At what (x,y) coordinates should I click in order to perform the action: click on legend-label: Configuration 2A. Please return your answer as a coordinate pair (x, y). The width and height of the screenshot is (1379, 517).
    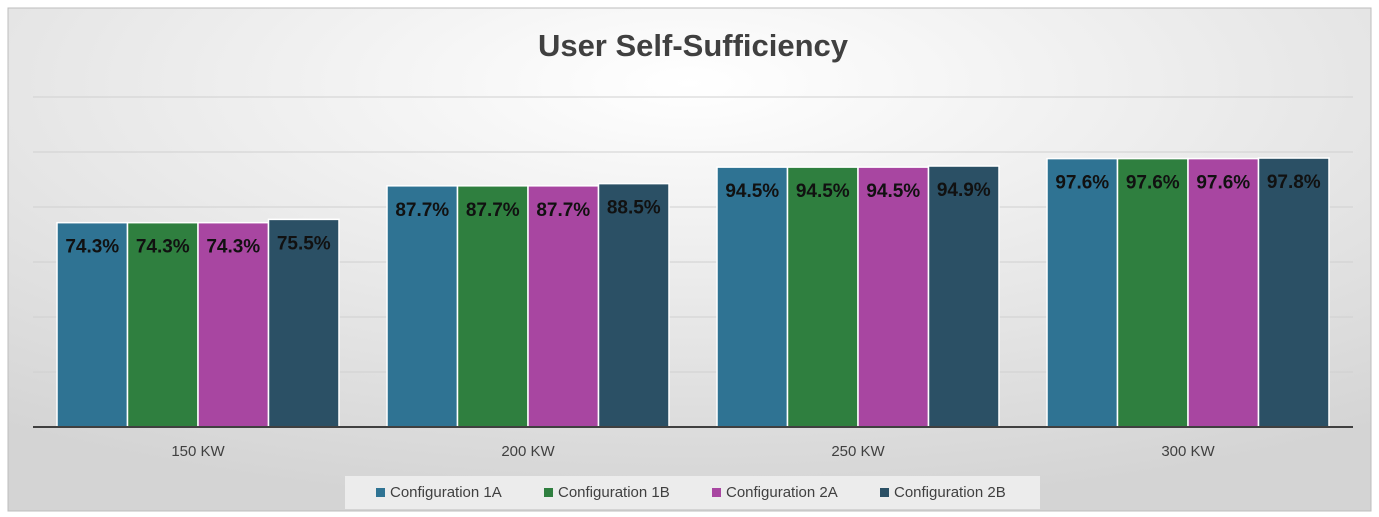
    Looking at the image, I should click on (782, 492).